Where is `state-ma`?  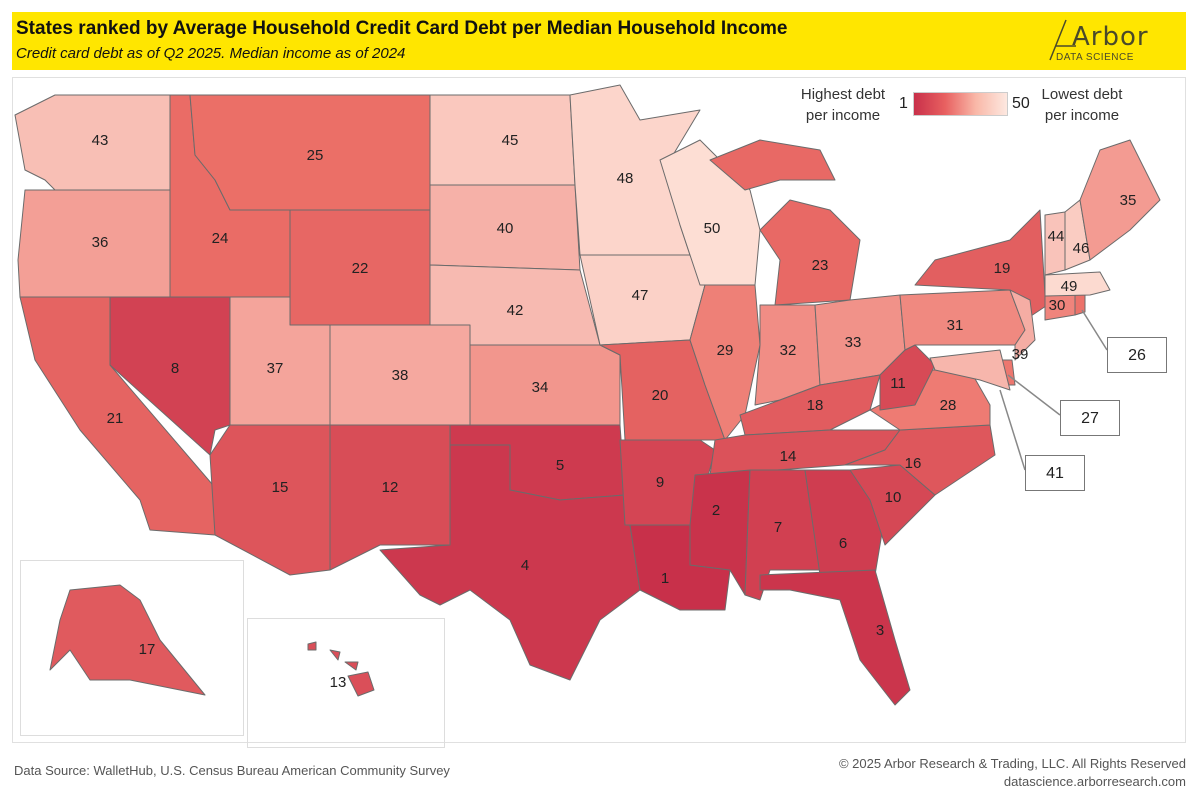 state-ma is located at coordinates (1077, 284).